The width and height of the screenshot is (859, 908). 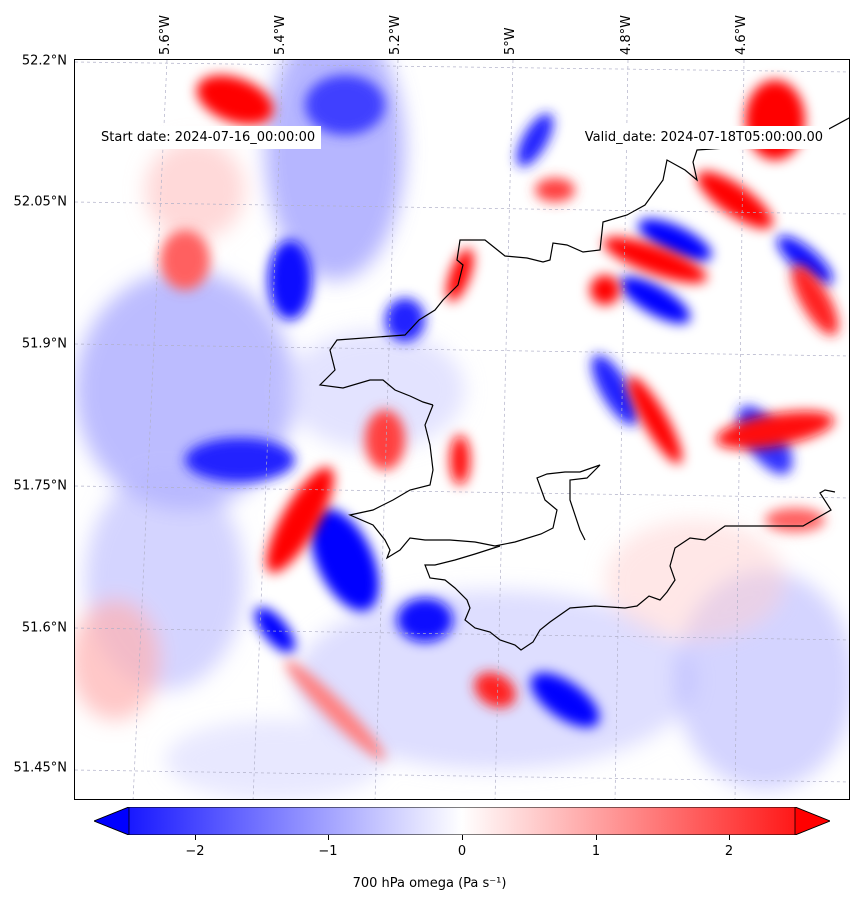 I want to click on colorbar-tick-label: 1, so click(x=596, y=851).